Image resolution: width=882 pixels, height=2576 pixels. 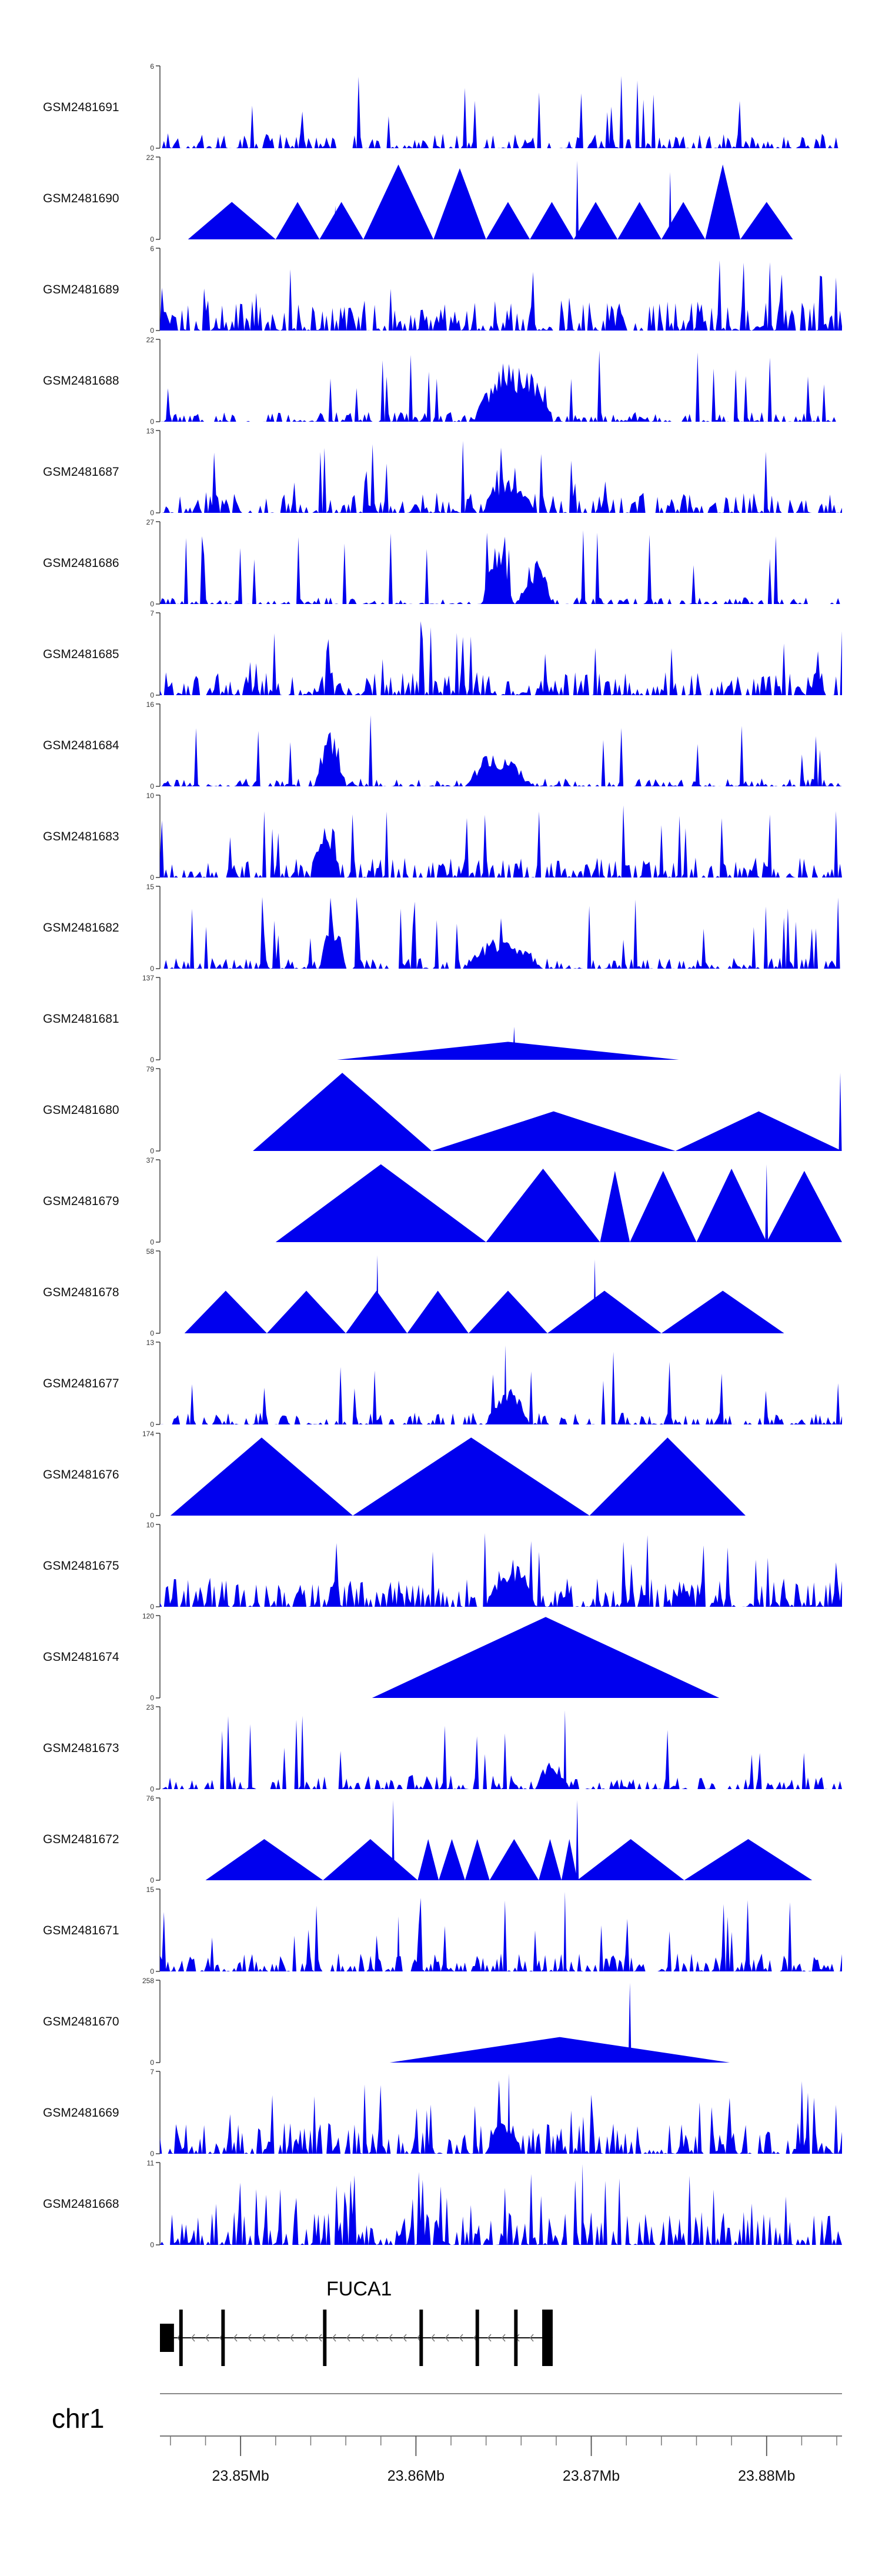 I want to click on track-label: GSM2481678, so click(x=81, y=1292).